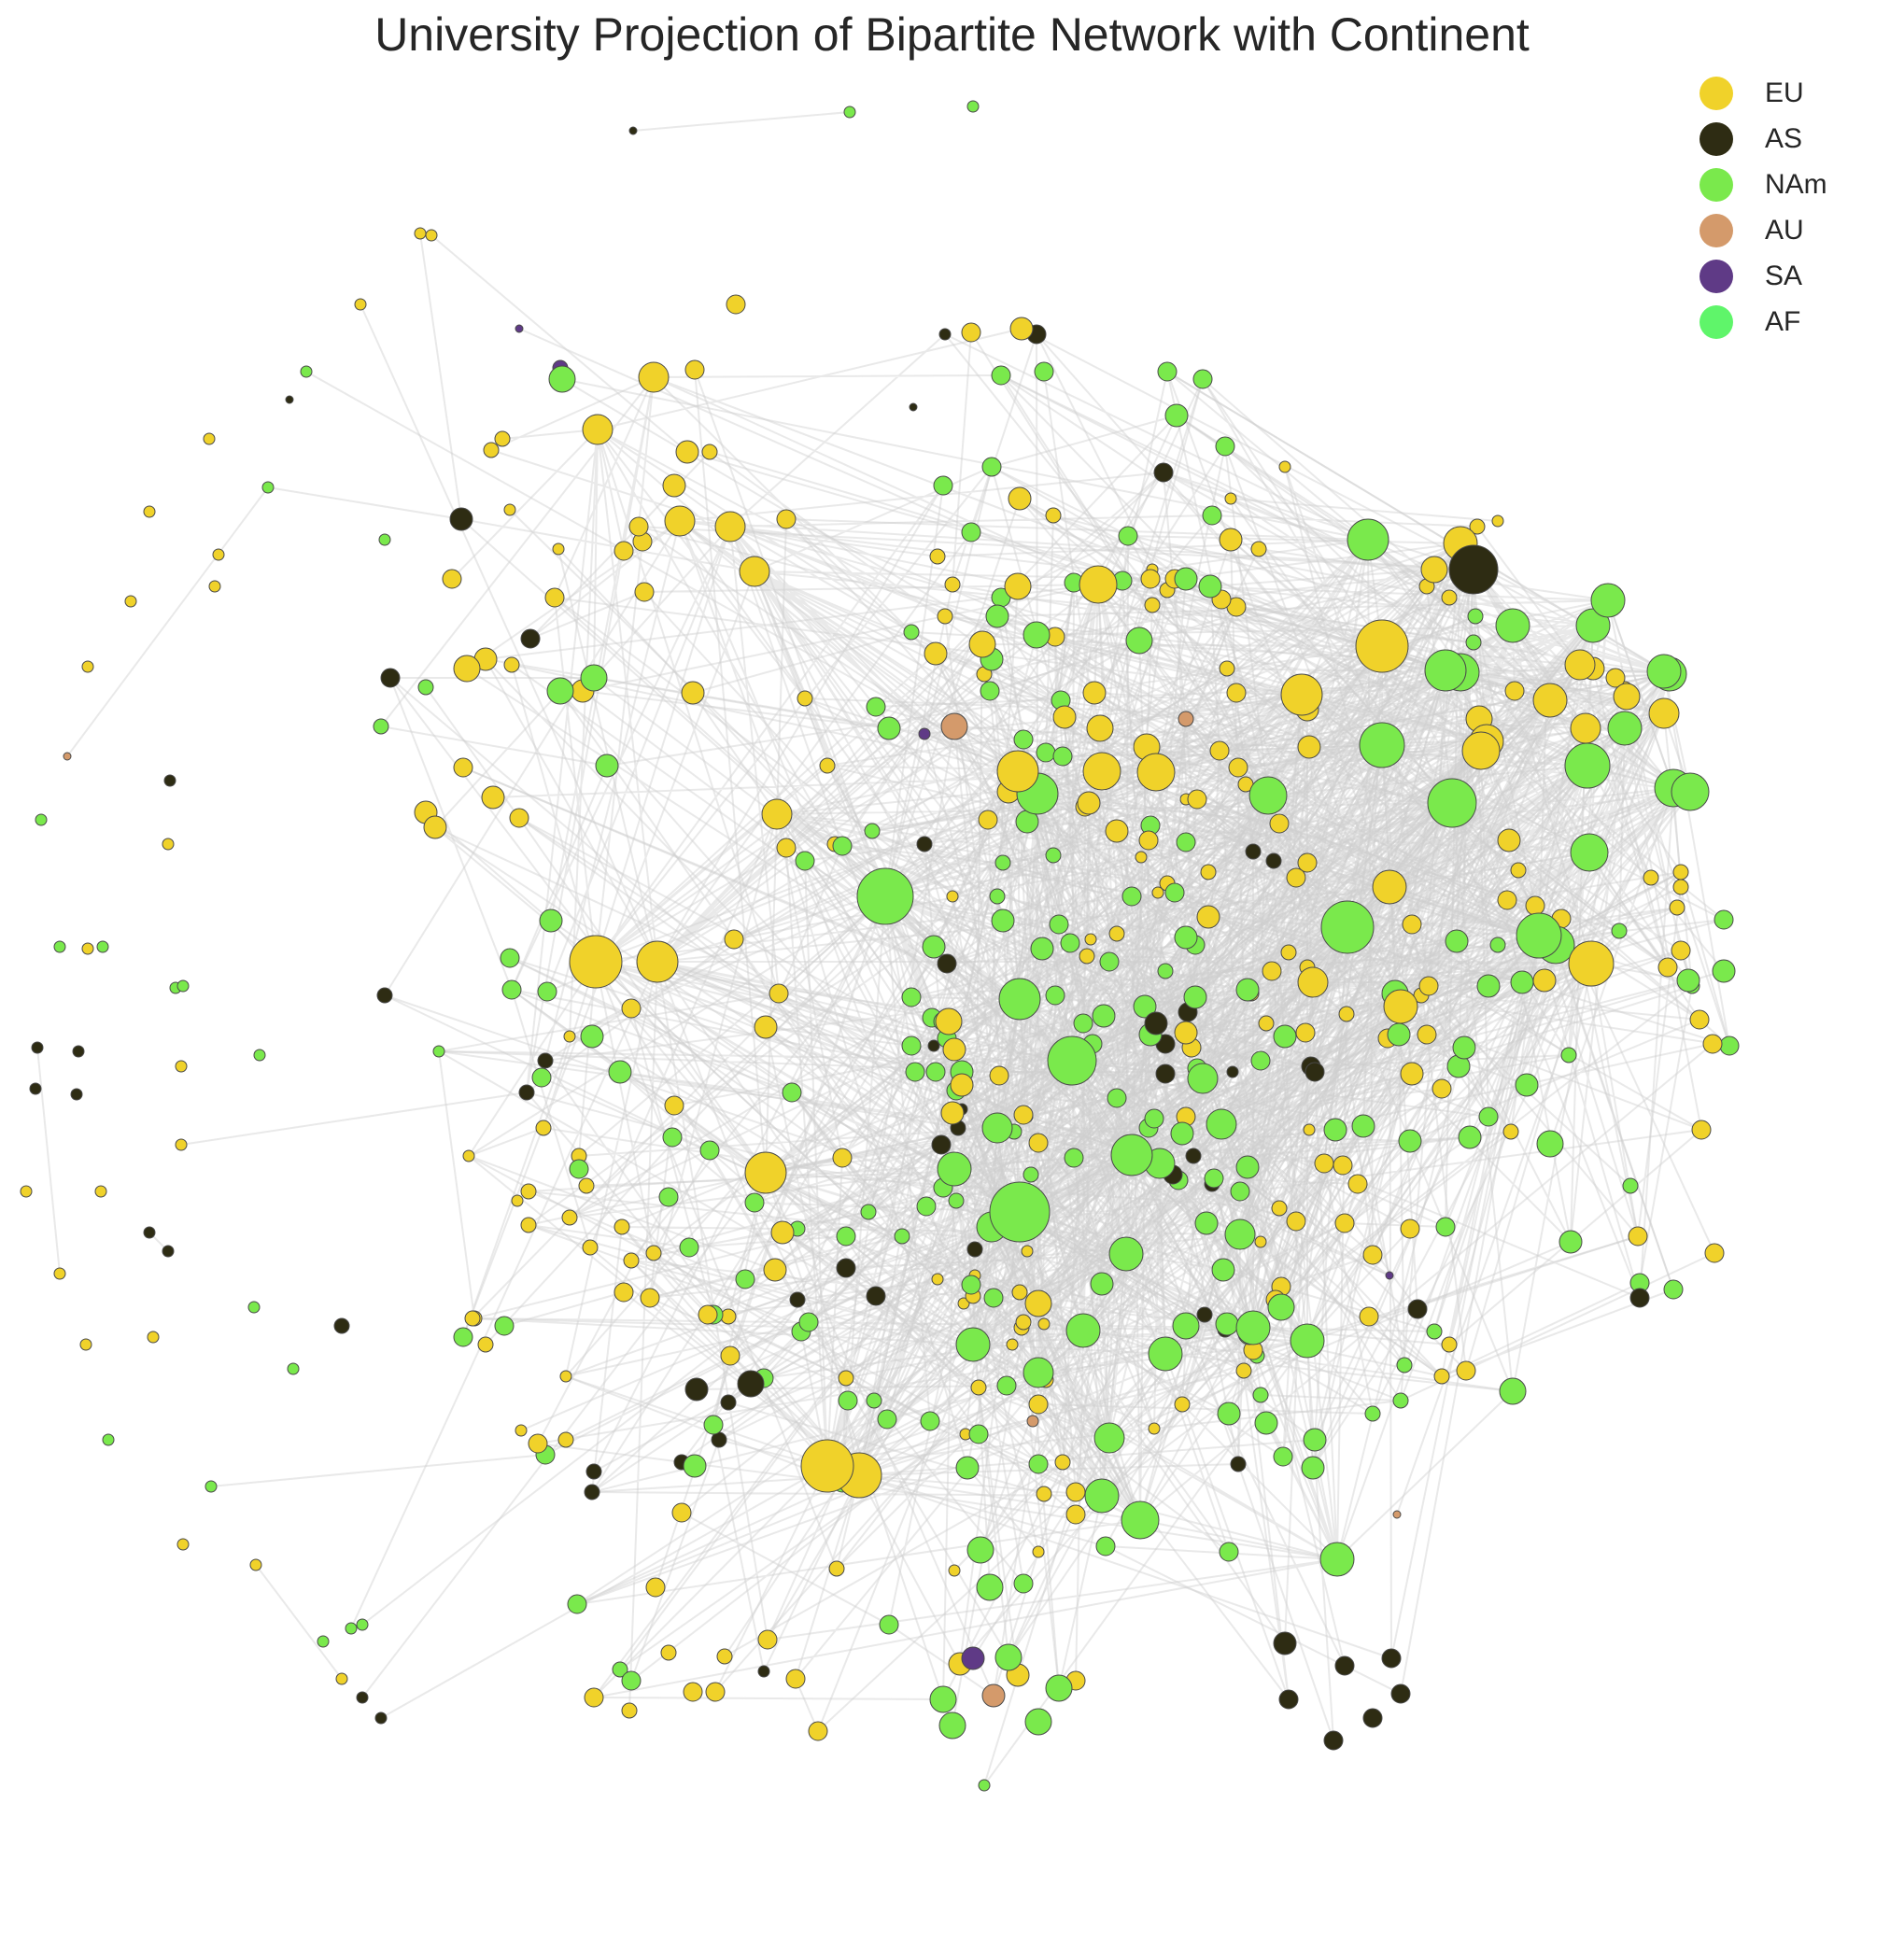 This screenshot has width=1904, height=1958. What do you see at coordinates (1784, 230) in the screenshot?
I see `legend-label: AU` at bounding box center [1784, 230].